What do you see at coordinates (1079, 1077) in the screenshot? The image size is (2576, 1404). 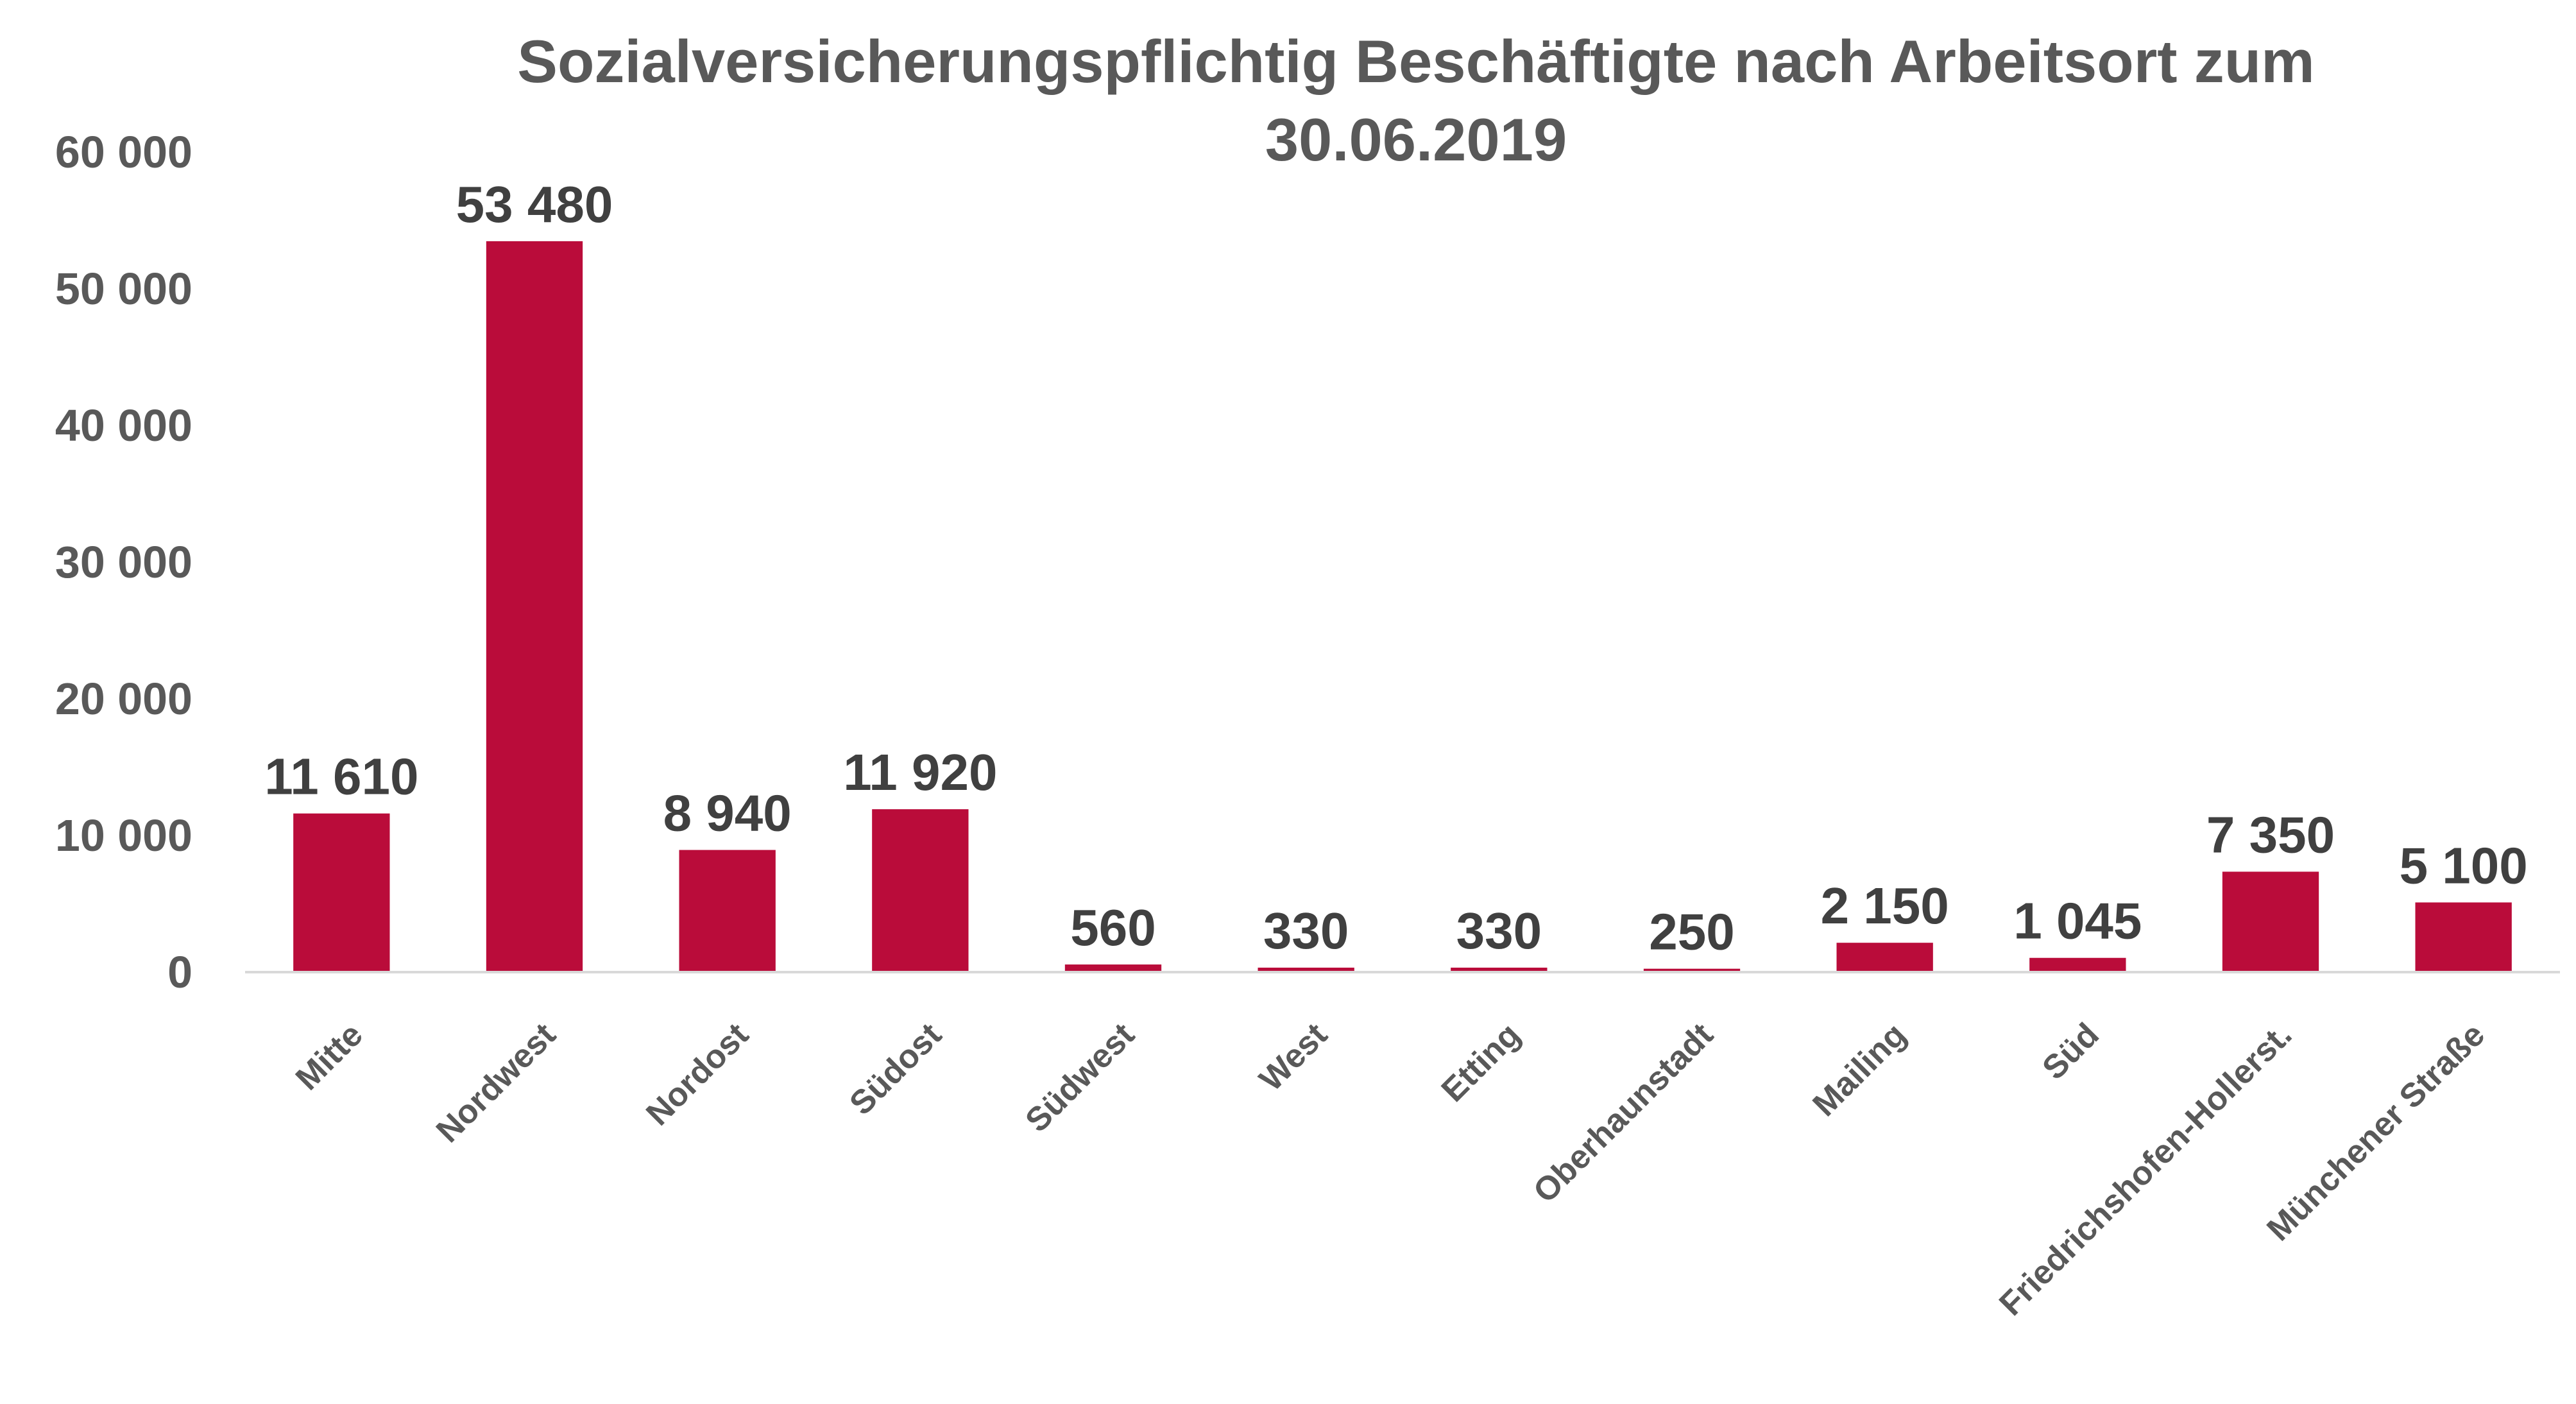 I see `x-tick-label: Südwest` at bounding box center [1079, 1077].